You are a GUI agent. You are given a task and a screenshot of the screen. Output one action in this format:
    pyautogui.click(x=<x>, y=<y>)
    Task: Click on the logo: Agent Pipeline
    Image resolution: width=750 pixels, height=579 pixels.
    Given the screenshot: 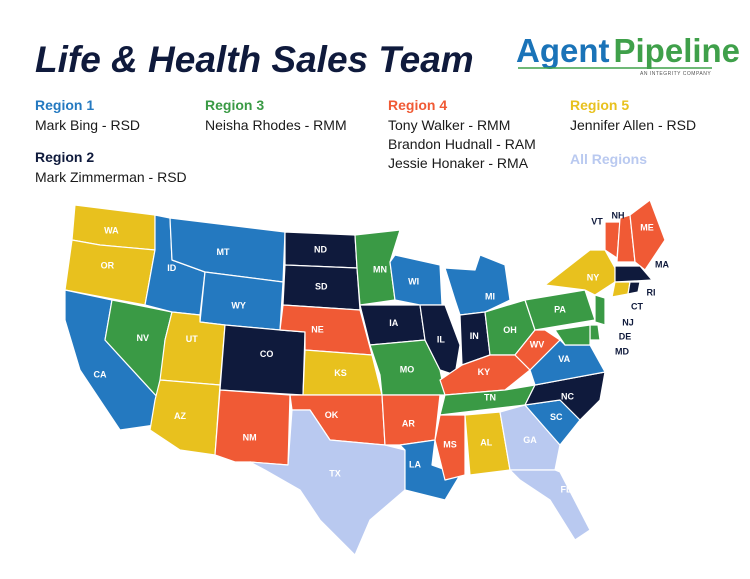 What is the action you would take?
    pyautogui.click(x=628, y=50)
    